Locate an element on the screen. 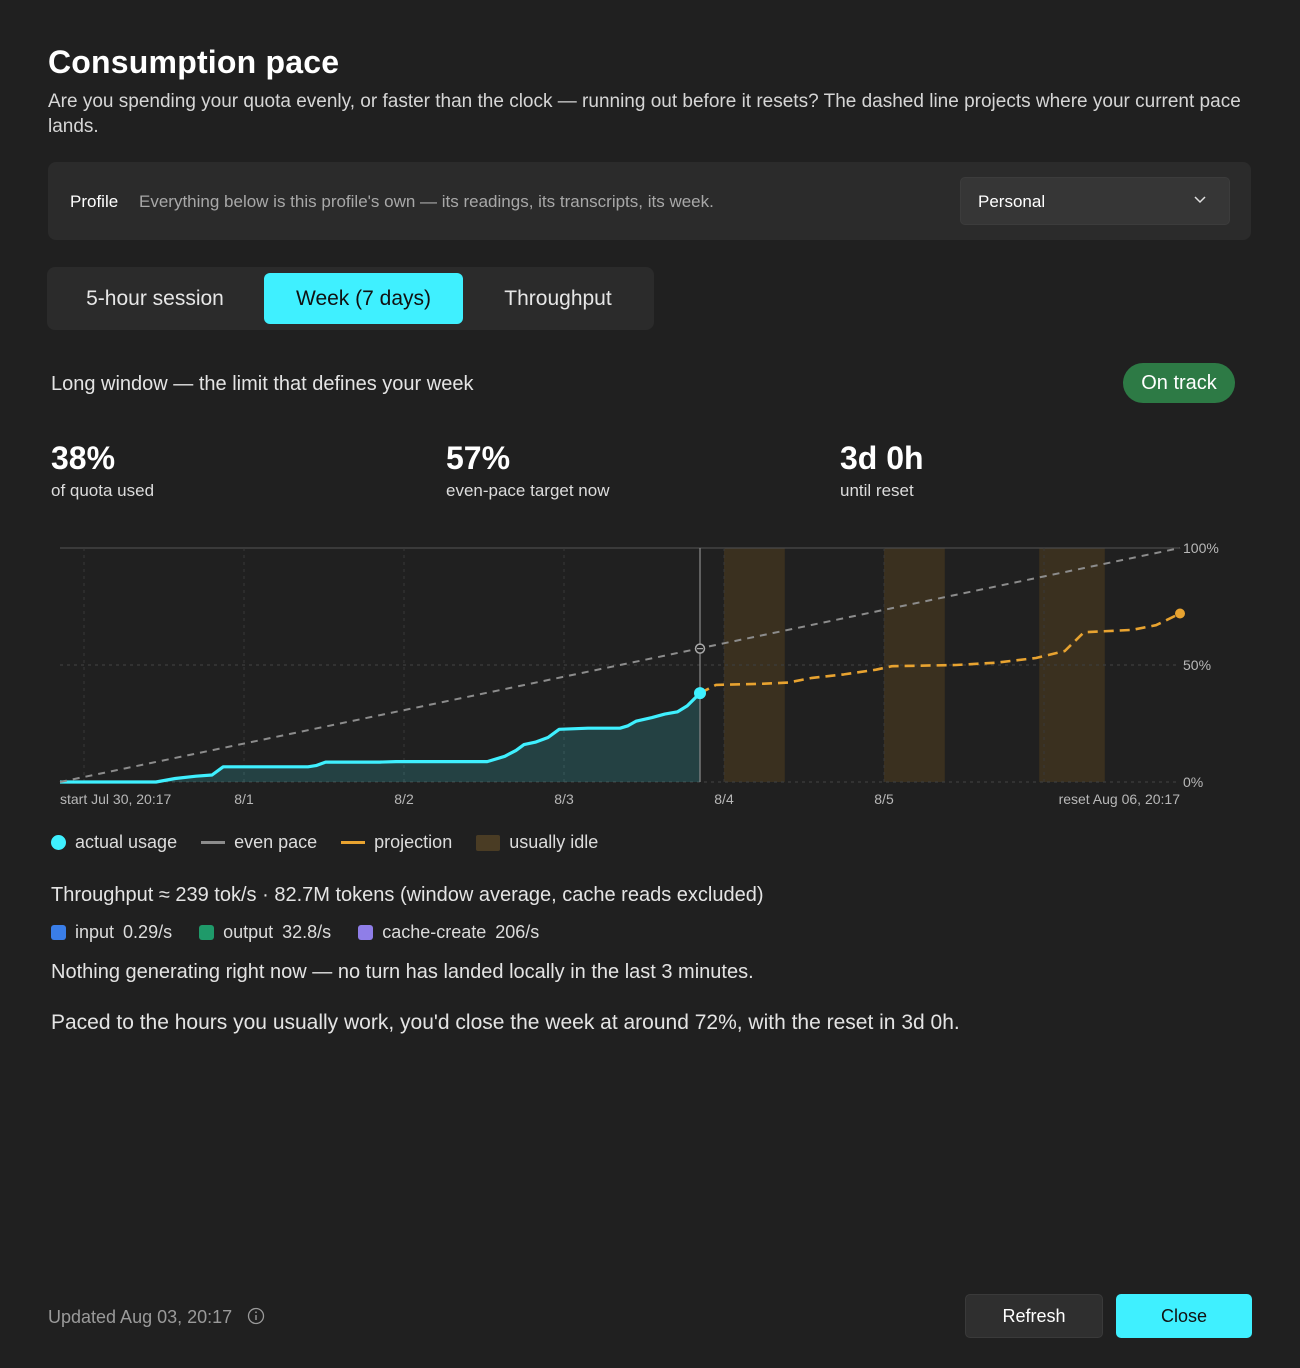 Image resolution: width=1300 pixels, height=1368 pixels. window-tabs: 5-hour session Week (7 days) Throughput is located at coordinates (350, 298).